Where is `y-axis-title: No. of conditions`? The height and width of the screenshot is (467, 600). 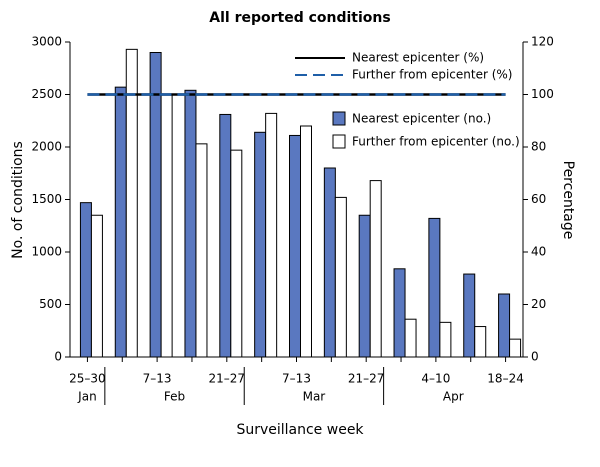 y-axis-title: No. of conditions is located at coordinates (18, 200).